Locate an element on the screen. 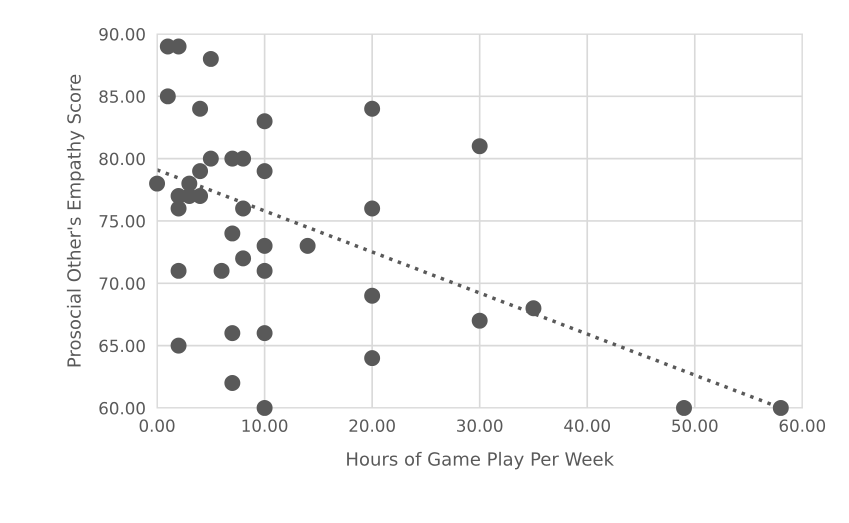 The height and width of the screenshot is (523, 849). y-tick-label: 60.00 is located at coordinates (122, 408).